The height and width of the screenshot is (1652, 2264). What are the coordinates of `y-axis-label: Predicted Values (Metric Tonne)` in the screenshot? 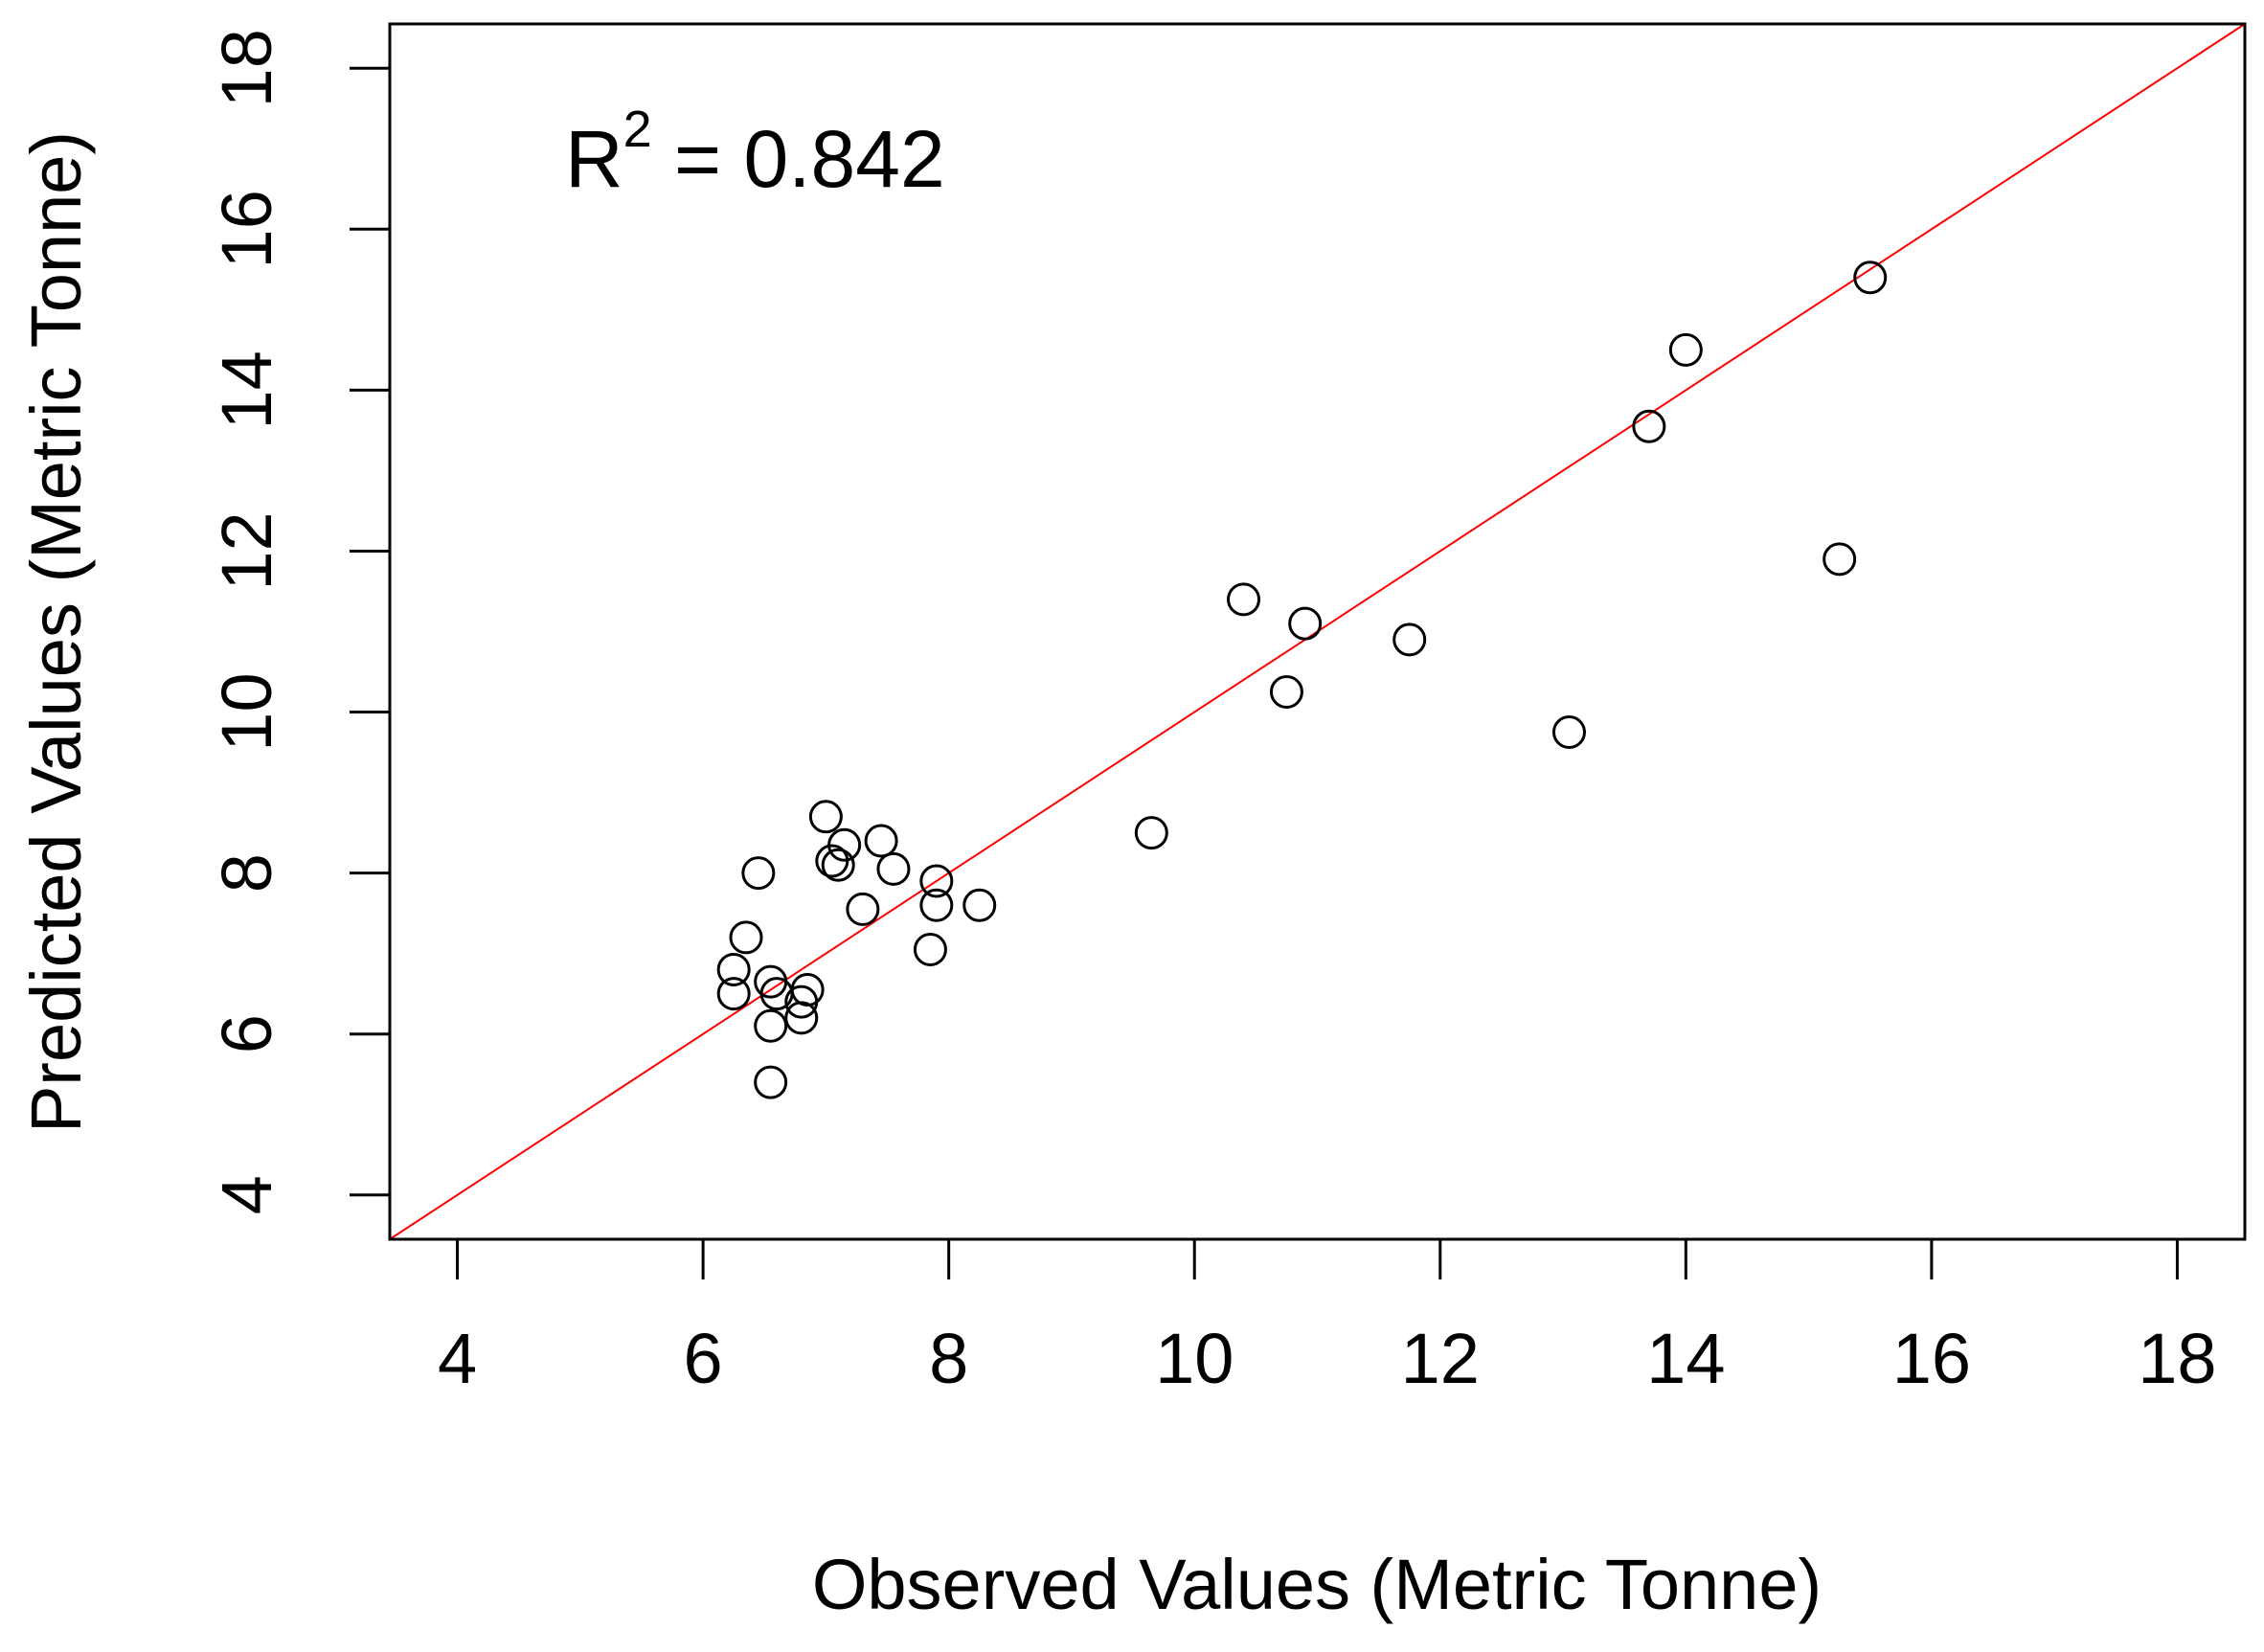 It's located at (56, 632).